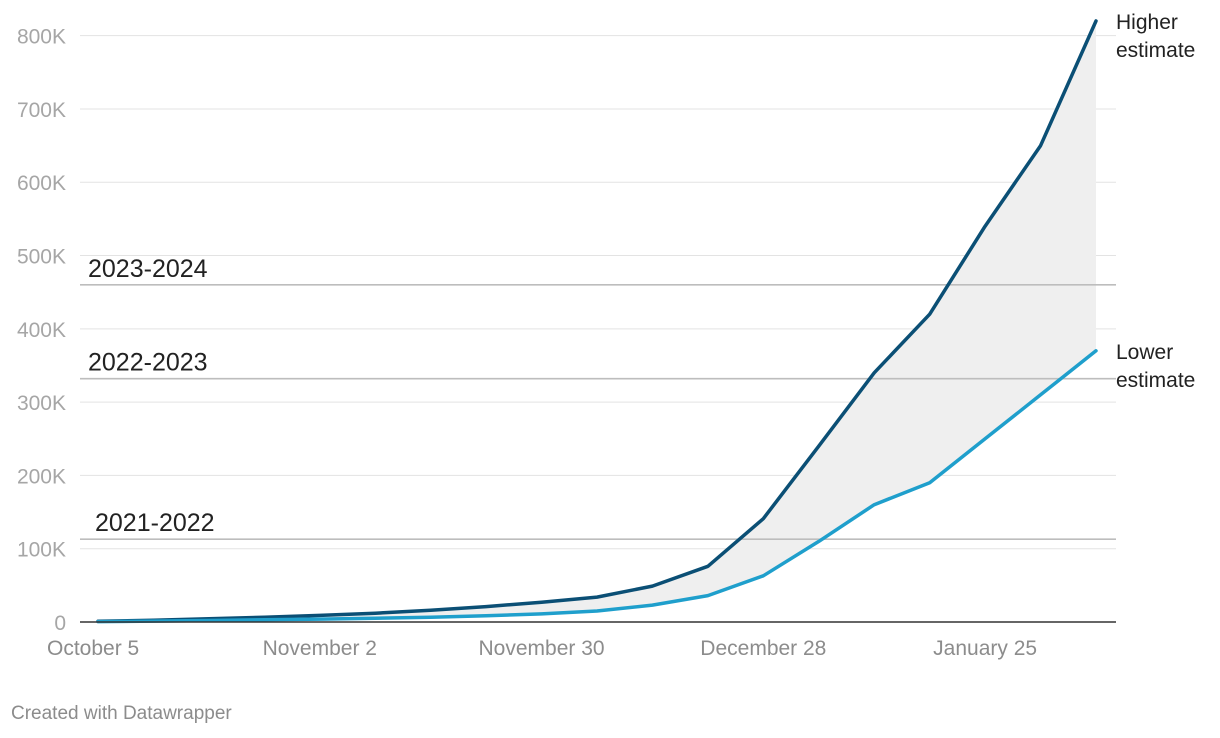 The width and height of the screenshot is (1220, 738). I want to click on y-axis-ticks: 0 100K 200K 300K 400K 500K 600K 700K 800K, so click(41, 330).